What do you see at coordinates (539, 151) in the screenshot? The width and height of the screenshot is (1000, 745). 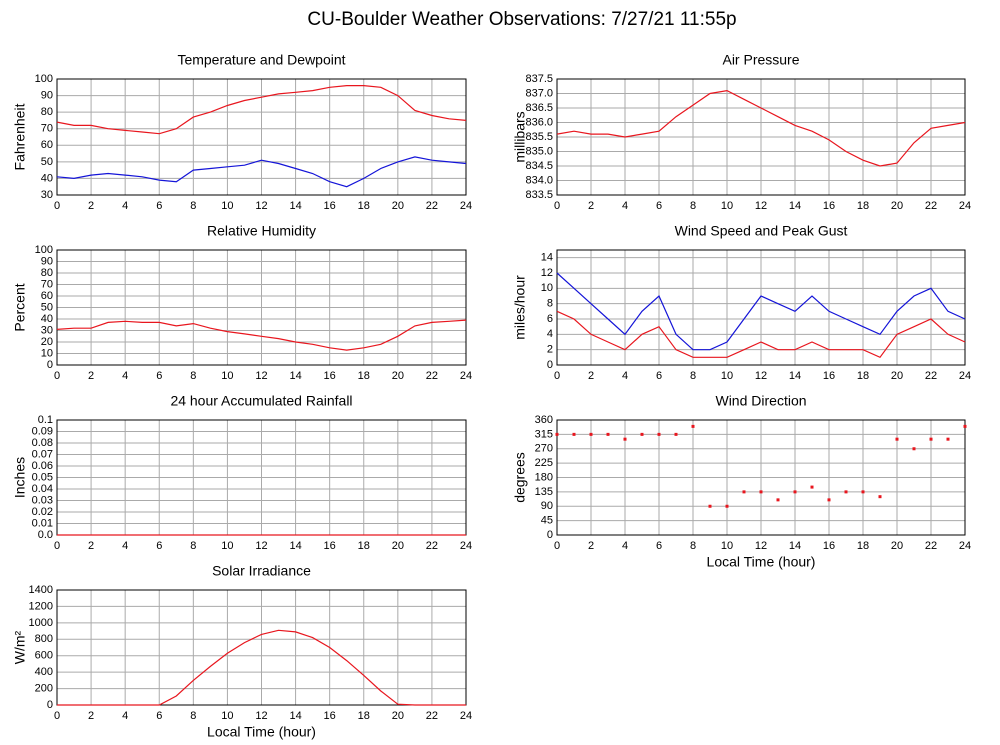 I see `y-tick-label: 835.0` at bounding box center [539, 151].